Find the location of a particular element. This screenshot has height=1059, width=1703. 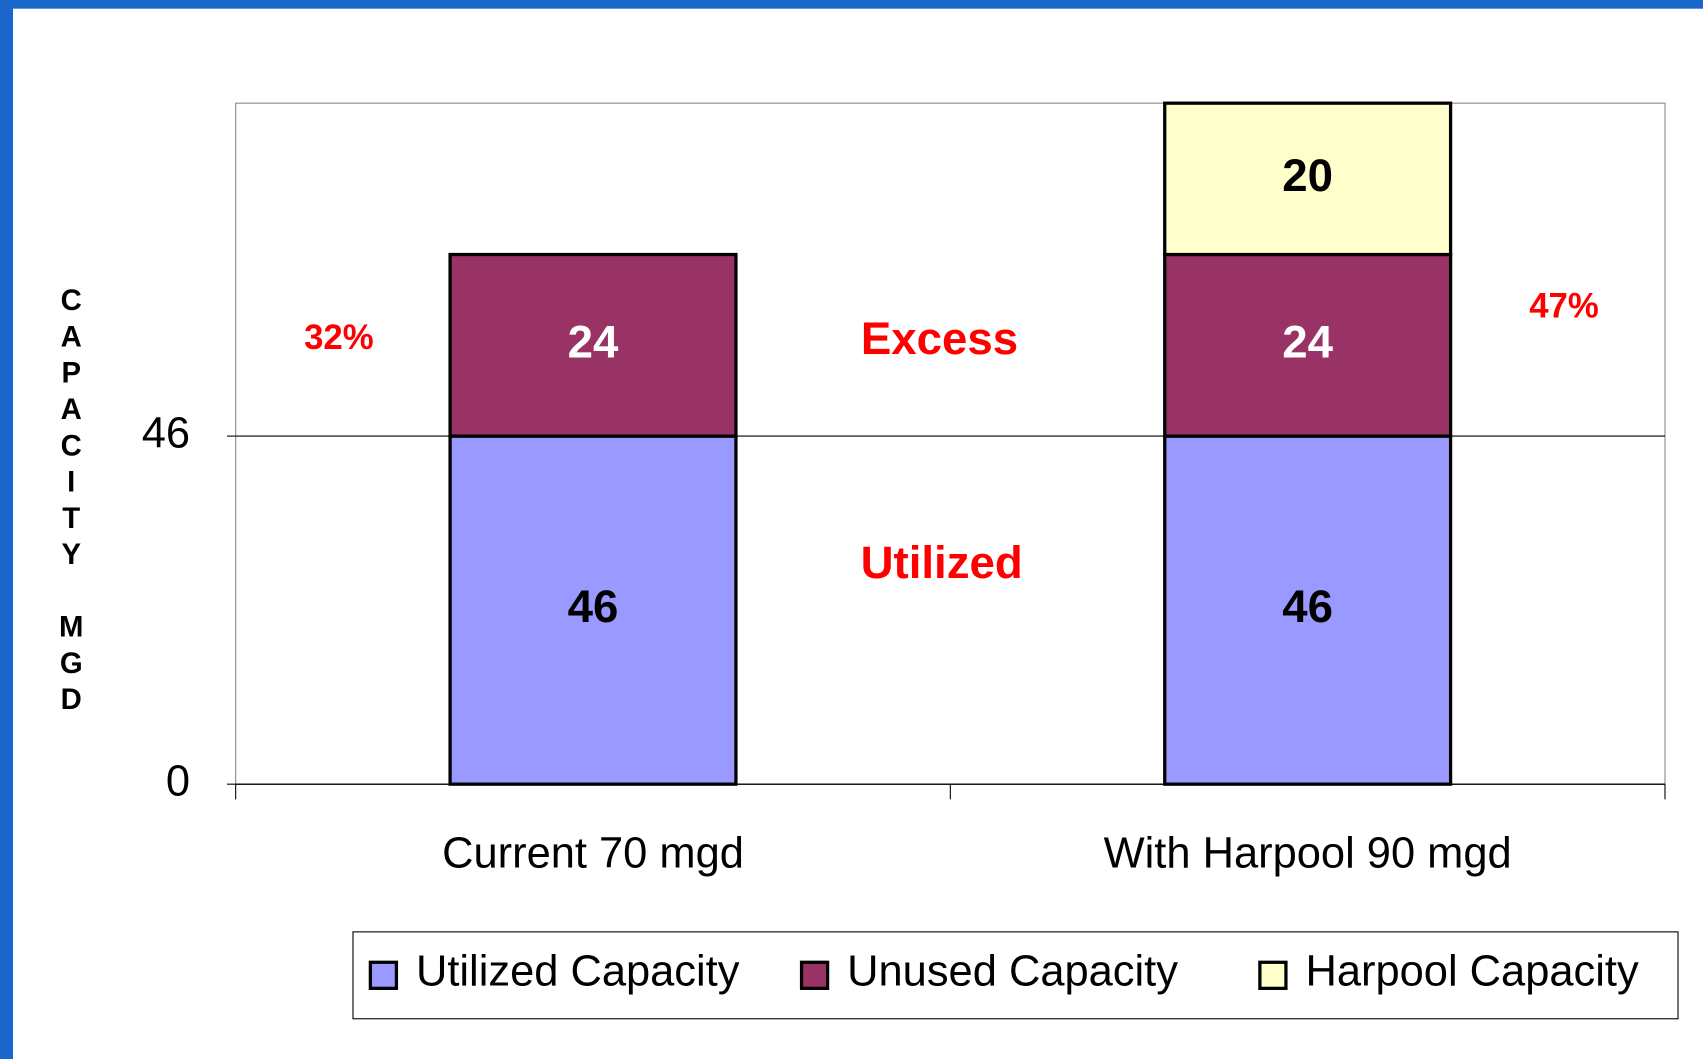

legend-label: Unused Capacity is located at coordinates (1012, 972).